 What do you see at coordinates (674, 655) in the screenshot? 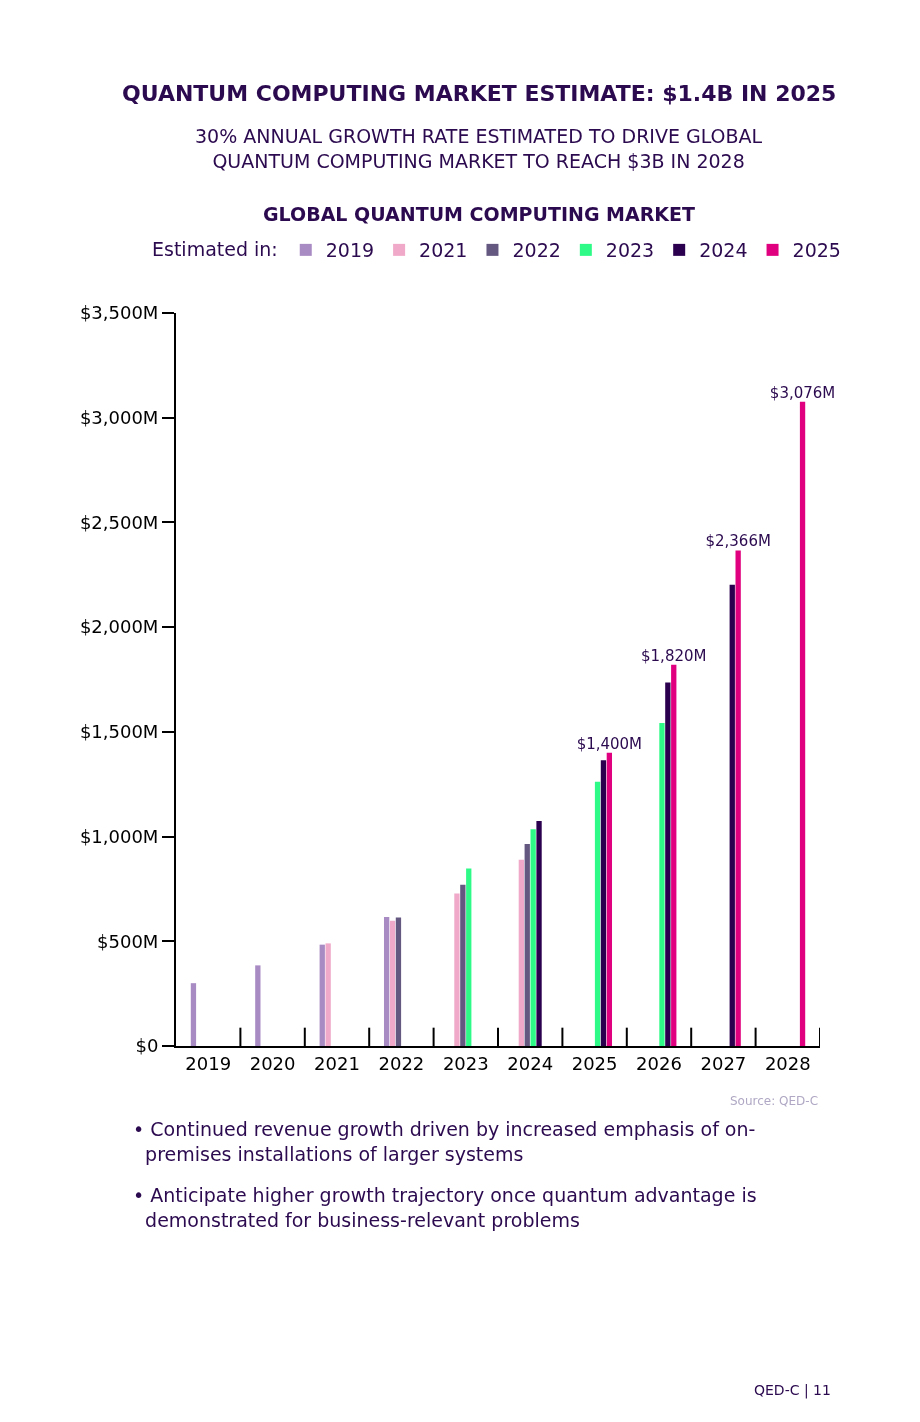
I see `data-label: $1,820M` at bounding box center [674, 655].